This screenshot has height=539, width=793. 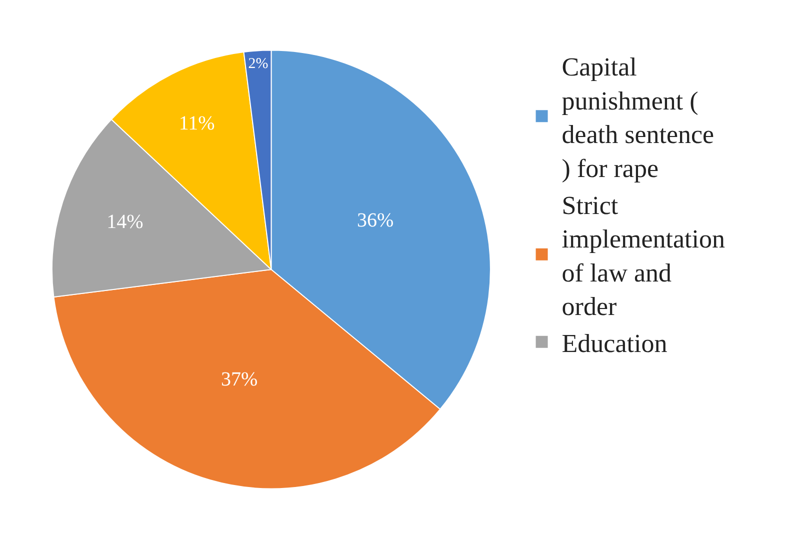 I want to click on legend-label: Strict implementation of law and order, so click(x=643, y=256).